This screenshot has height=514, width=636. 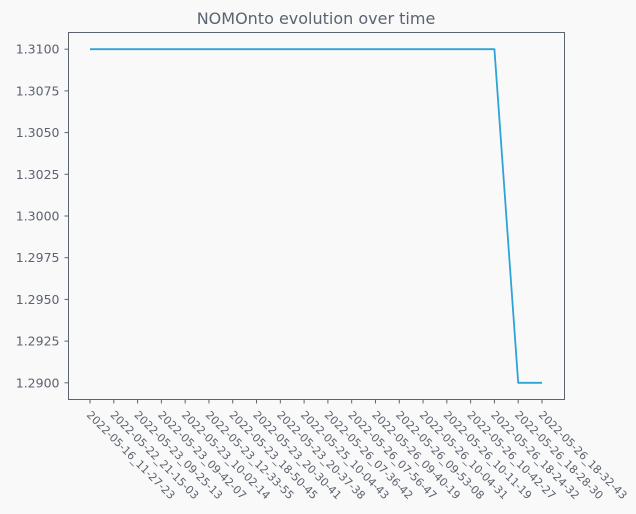 What do you see at coordinates (38, 299) in the screenshot?
I see `y-tick-label: 1.2950` at bounding box center [38, 299].